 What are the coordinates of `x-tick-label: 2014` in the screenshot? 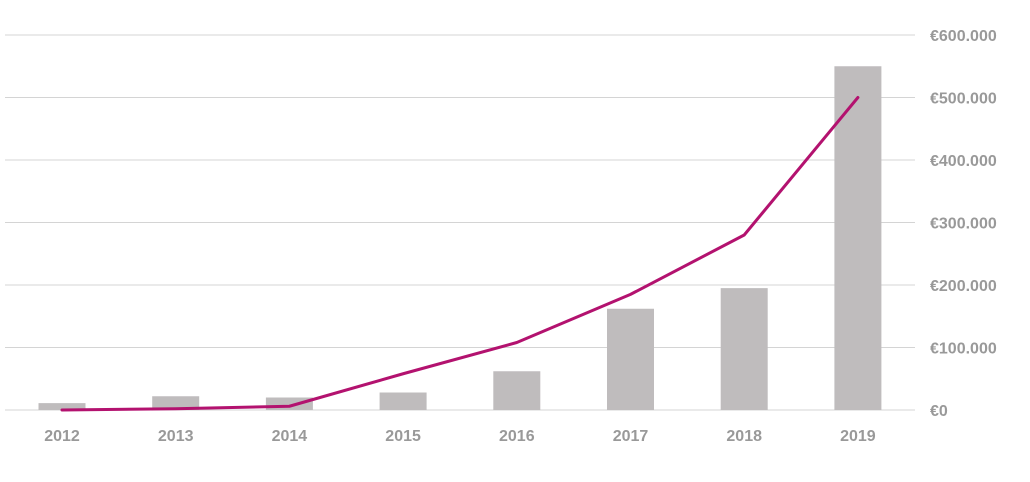 It's located at (290, 436).